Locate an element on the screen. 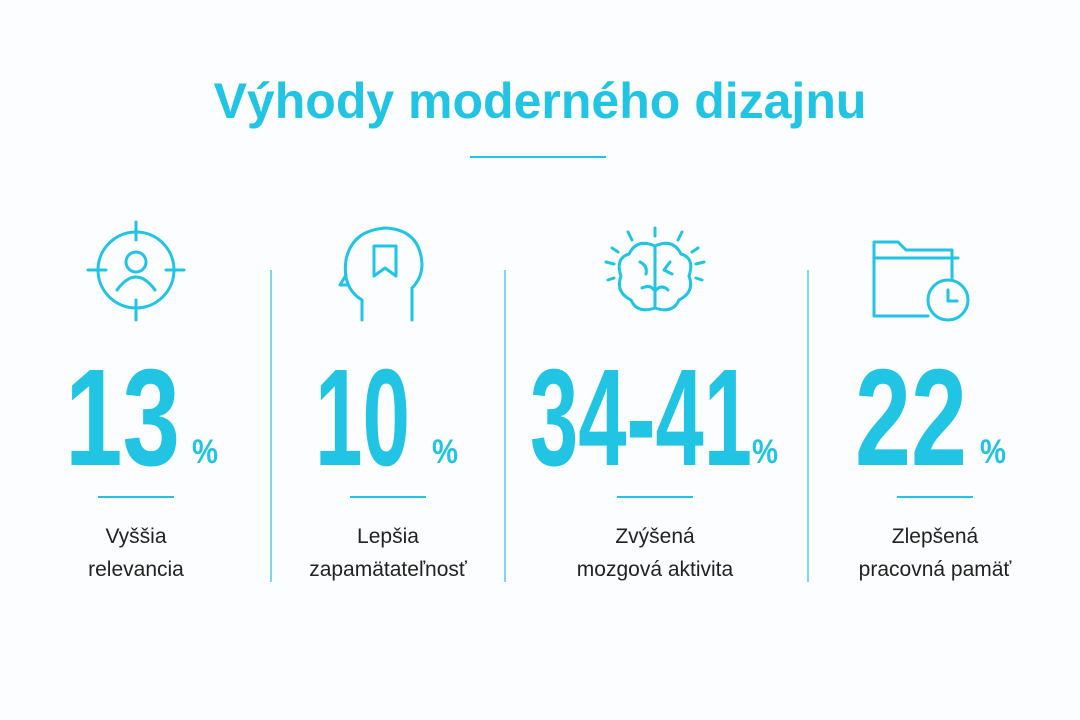 This screenshot has height=720, width=1080. title: Výhody moderného dizajnu is located at coordinates (540, 101).